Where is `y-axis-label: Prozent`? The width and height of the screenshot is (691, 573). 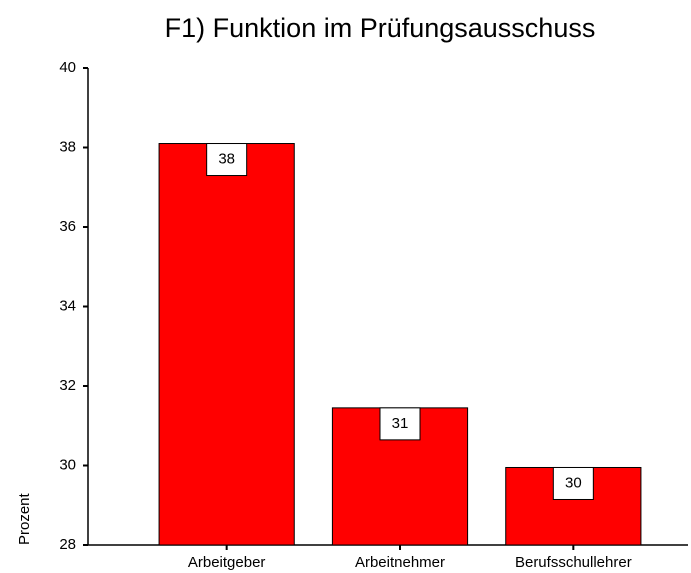 y-axis-label: Prozent is located at coordinates (24, 518).